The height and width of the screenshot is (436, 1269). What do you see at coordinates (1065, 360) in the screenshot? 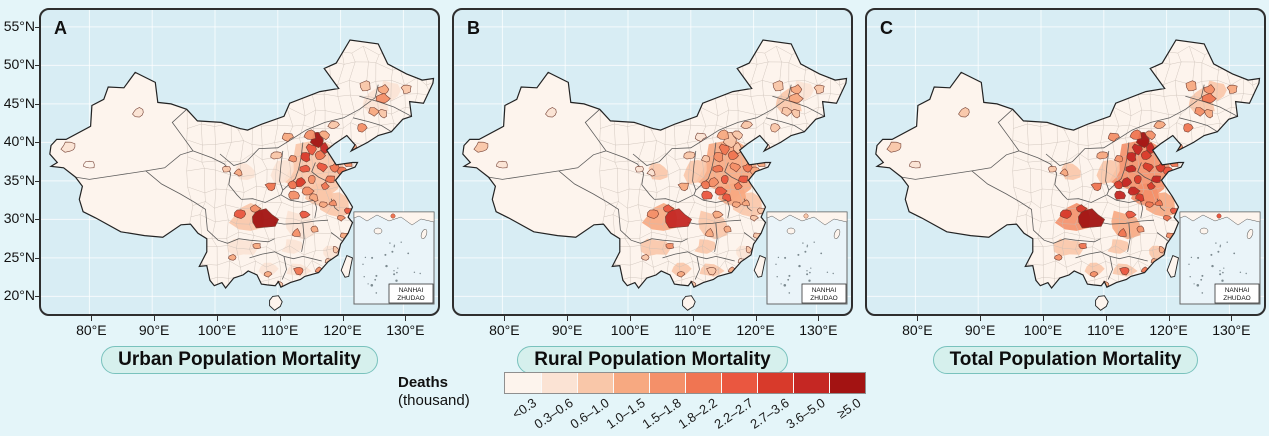
I see `panel-title-total: Total Population Mortality` at bounding box center [1065, 360].